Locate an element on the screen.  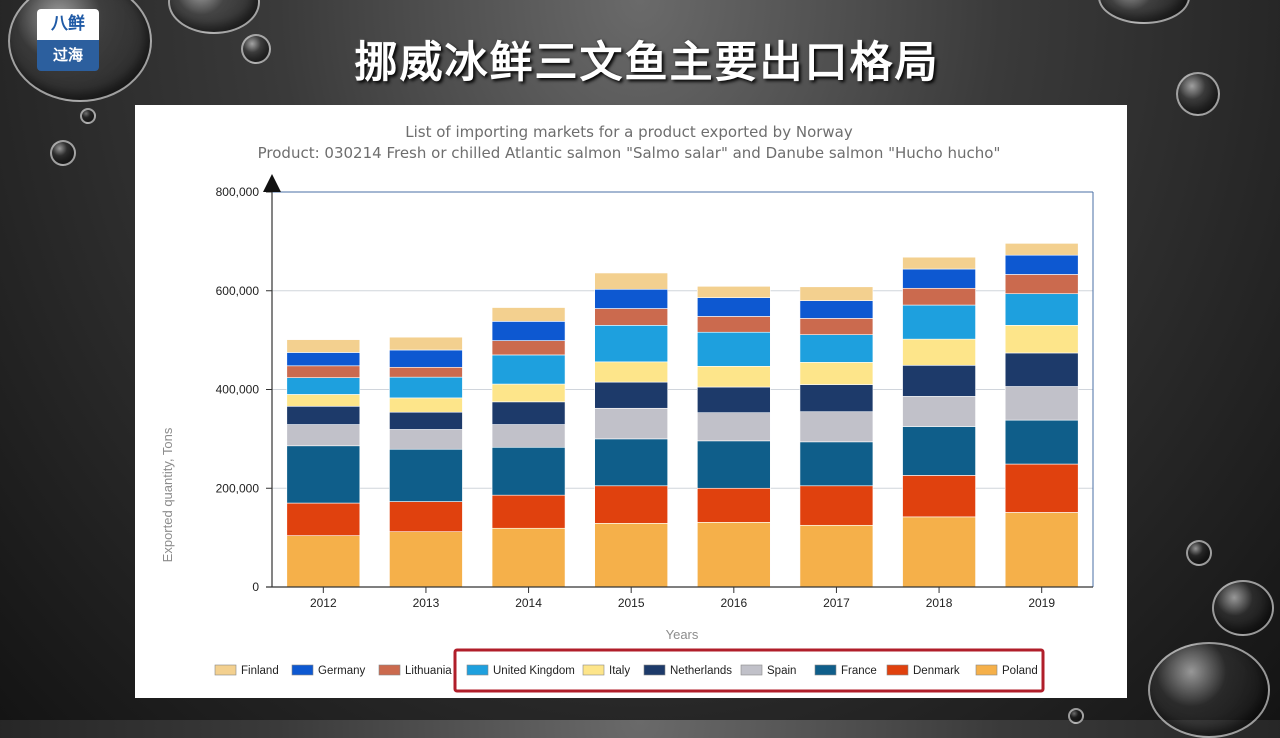
y-axis-label: Exported quantity, Tons is located at coordinates (167, 494).